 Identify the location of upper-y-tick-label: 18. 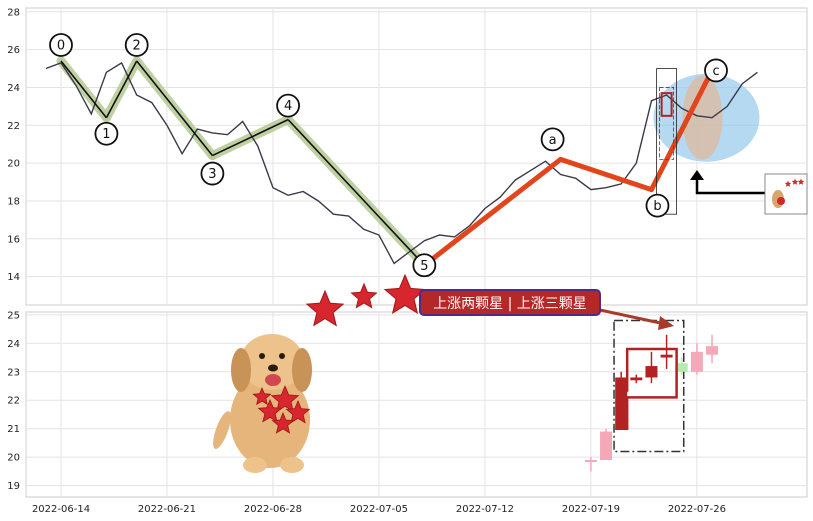
(13, 201).